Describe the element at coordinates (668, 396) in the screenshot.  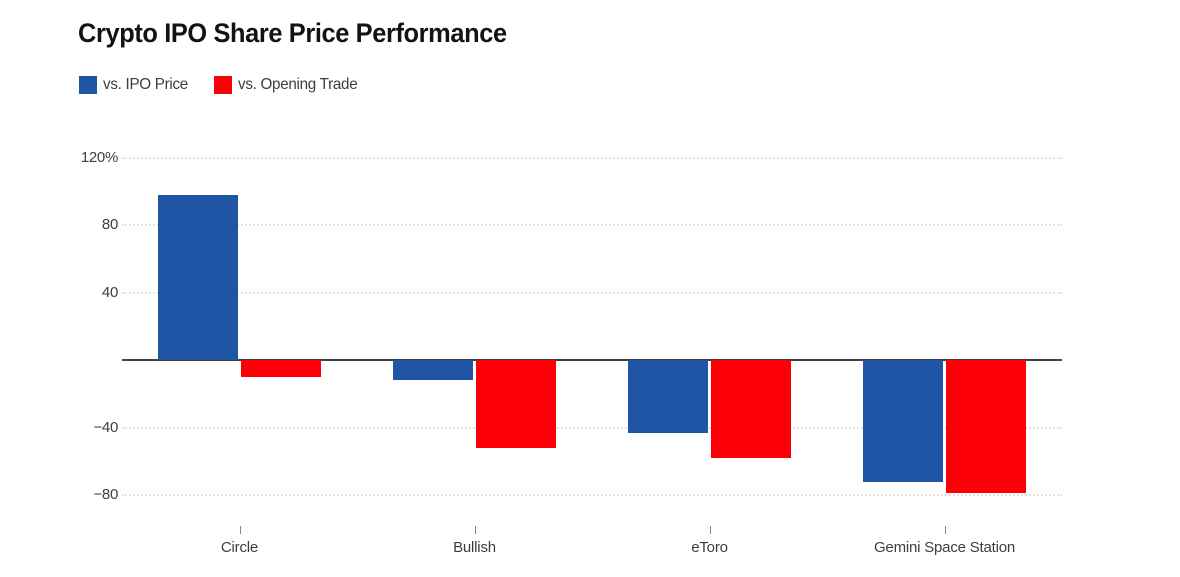
I see `bar-vs-ipo-price-etoro` at that location.